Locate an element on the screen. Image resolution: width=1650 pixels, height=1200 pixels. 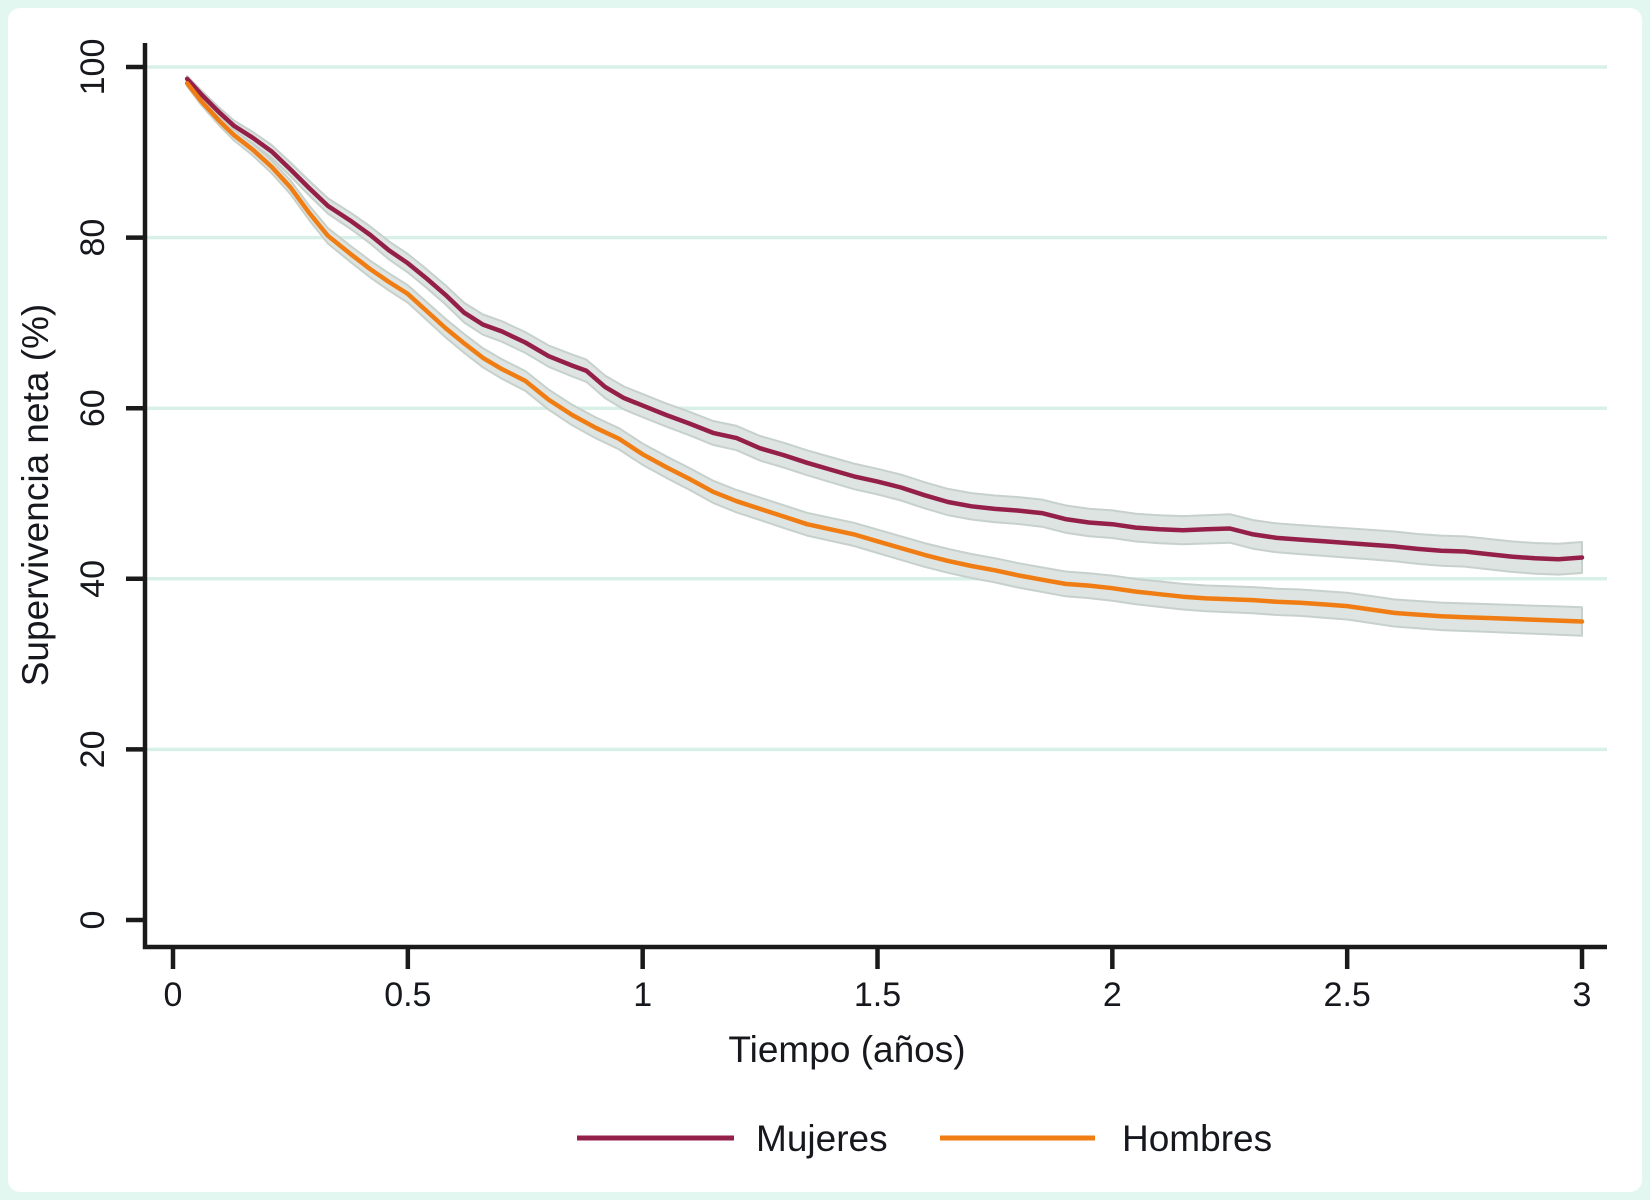
y-tick-label-0: 0 is located at coordinates (93, 920).